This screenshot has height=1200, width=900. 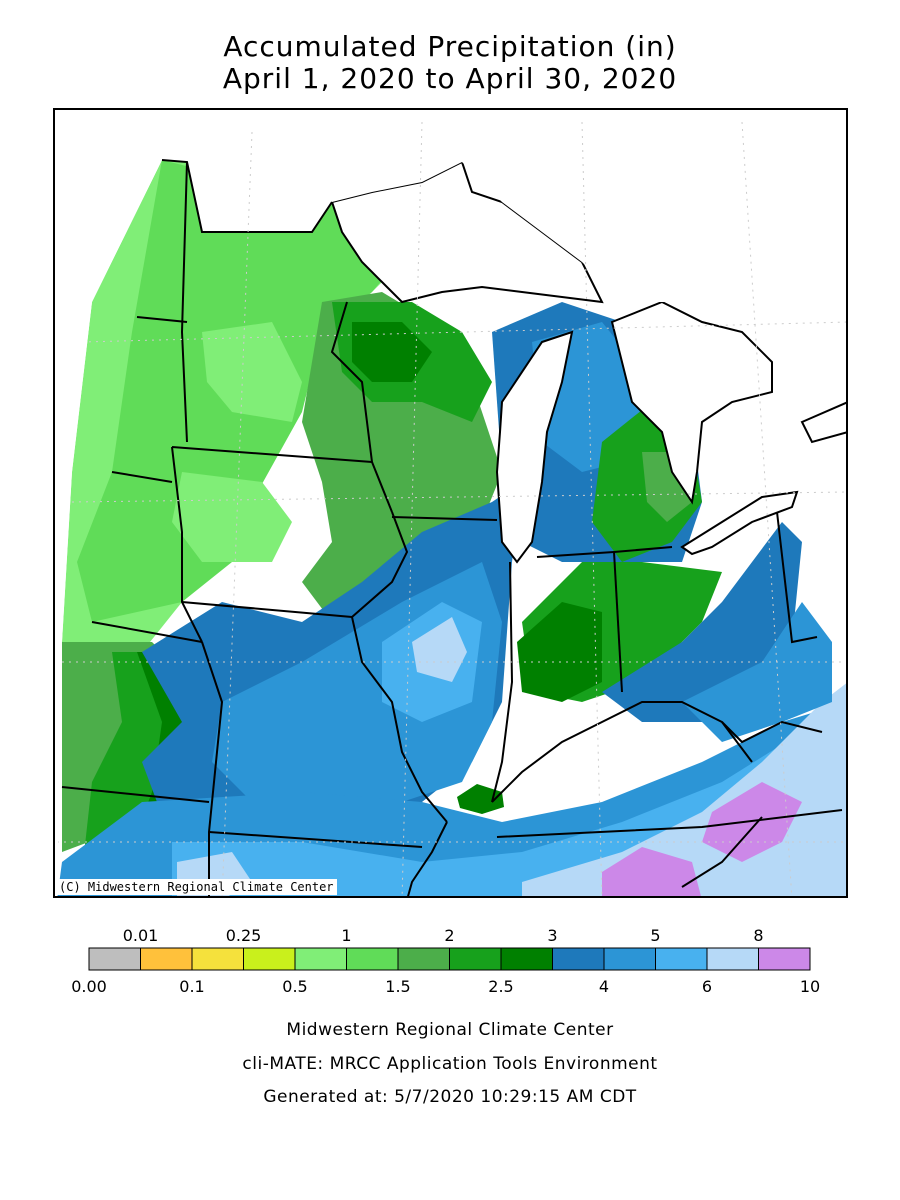 I want to click on legend-bottom-label: 1.5, so click(x=397, y=986).